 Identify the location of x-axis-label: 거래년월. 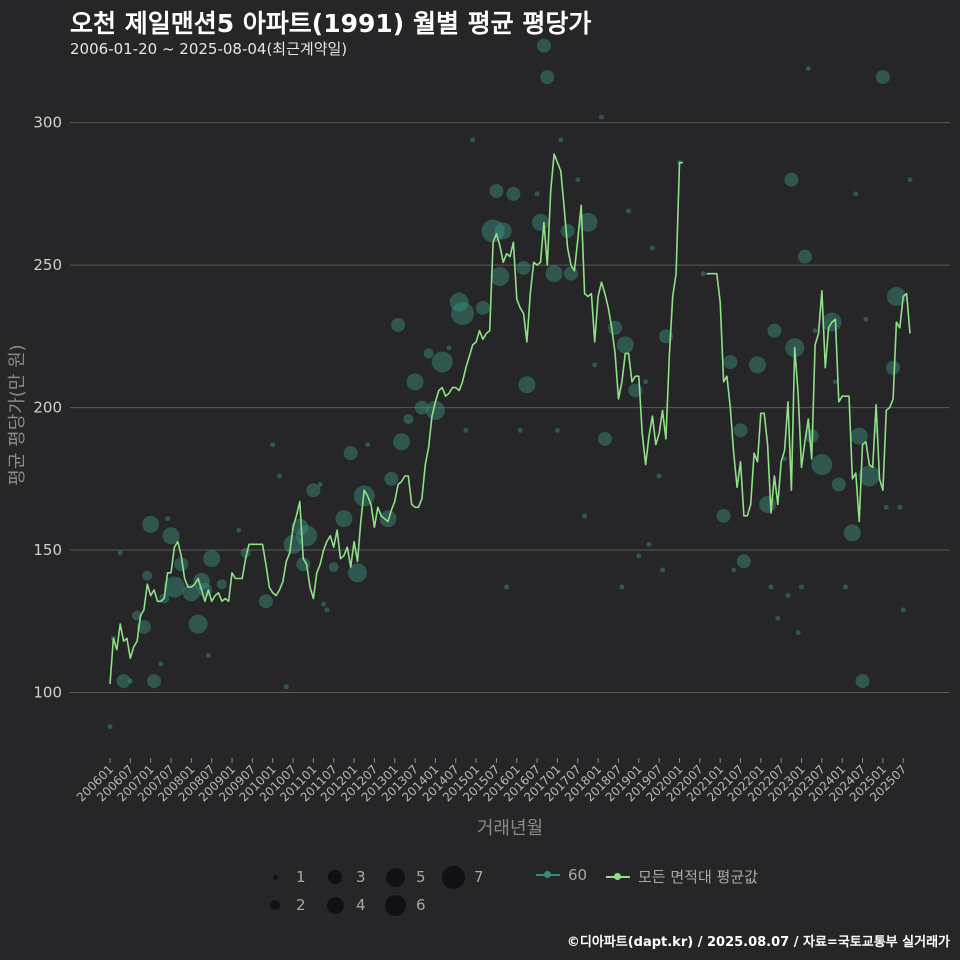
(510, 828).